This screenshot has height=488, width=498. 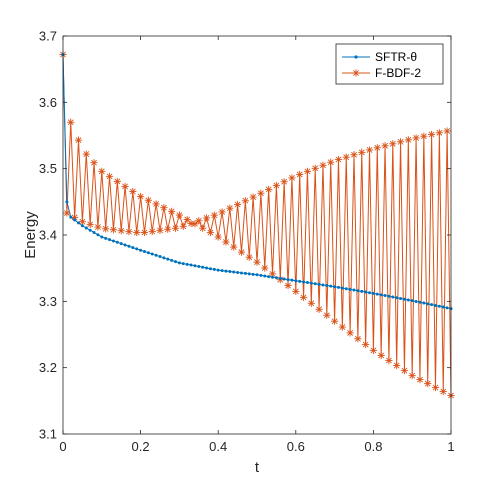 I want to click on y-tick-label-4: 3.5, so click(x=48, y=168).